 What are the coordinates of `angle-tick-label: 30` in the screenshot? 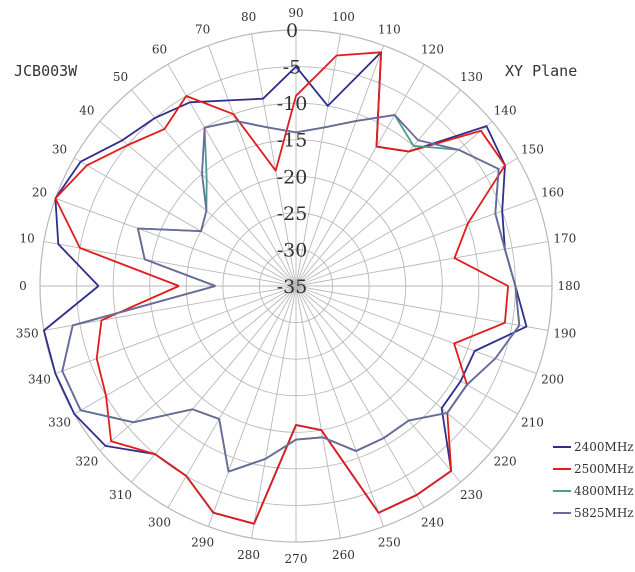 It's located at (59, 150).